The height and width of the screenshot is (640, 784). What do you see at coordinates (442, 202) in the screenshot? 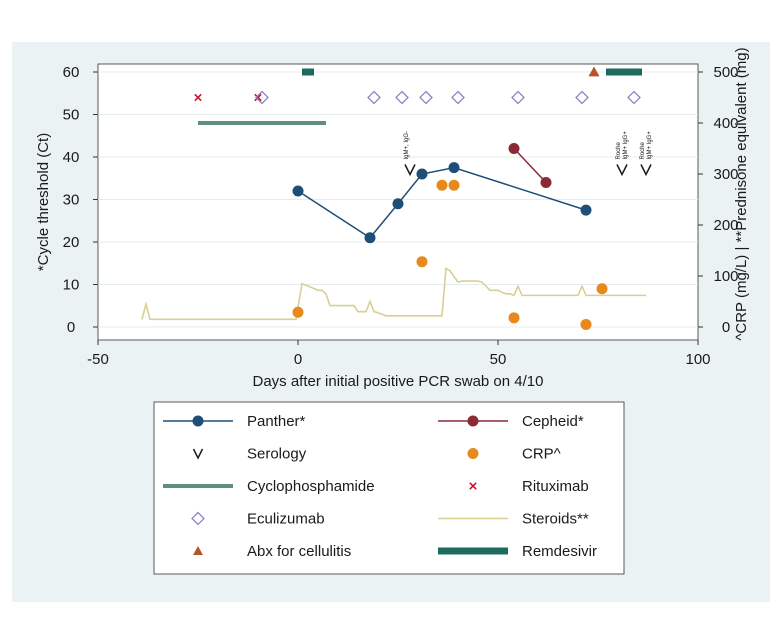
I see `panther-line` at bounding box center [442, 202].